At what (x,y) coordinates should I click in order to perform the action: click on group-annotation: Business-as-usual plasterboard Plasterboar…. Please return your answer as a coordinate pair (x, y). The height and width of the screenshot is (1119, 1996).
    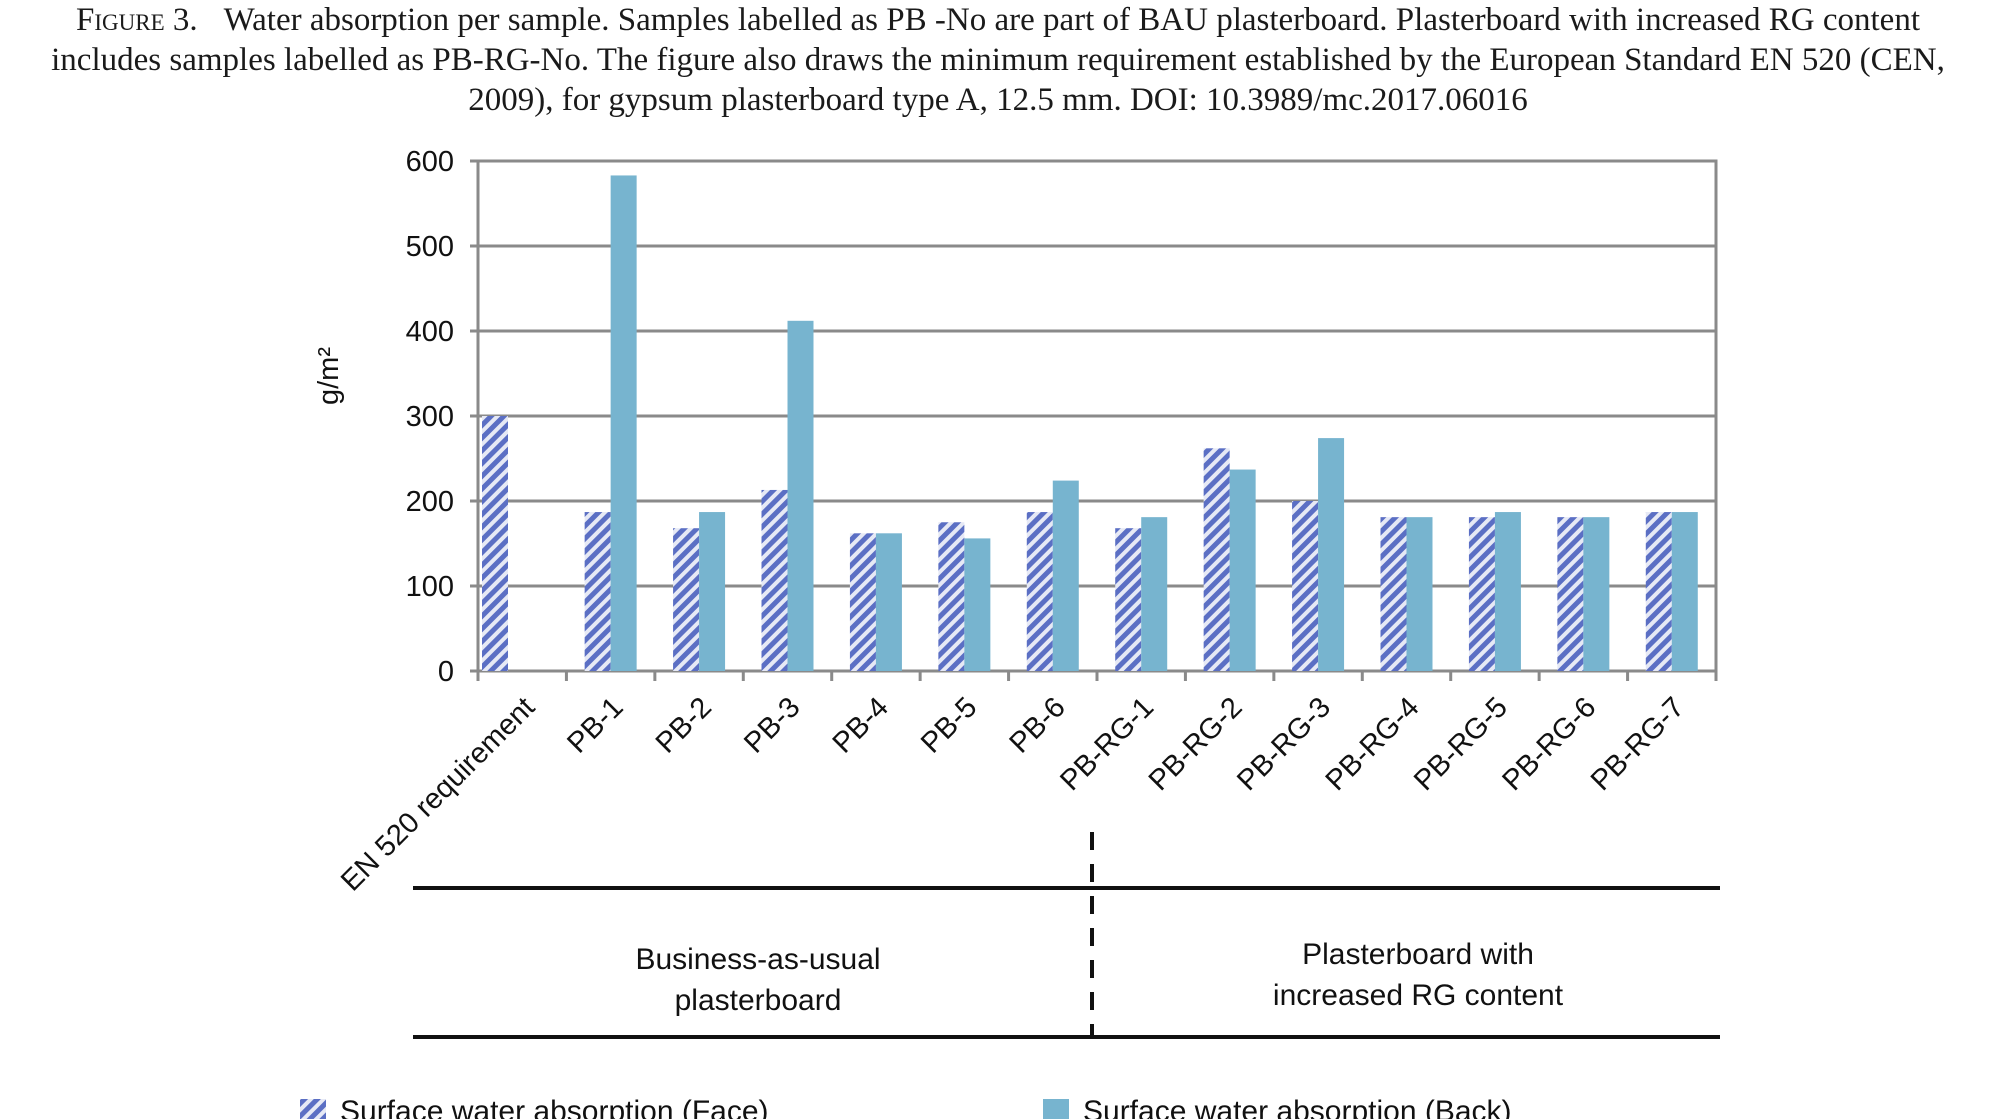
    Looking at the image, I should click on (1066, 935).